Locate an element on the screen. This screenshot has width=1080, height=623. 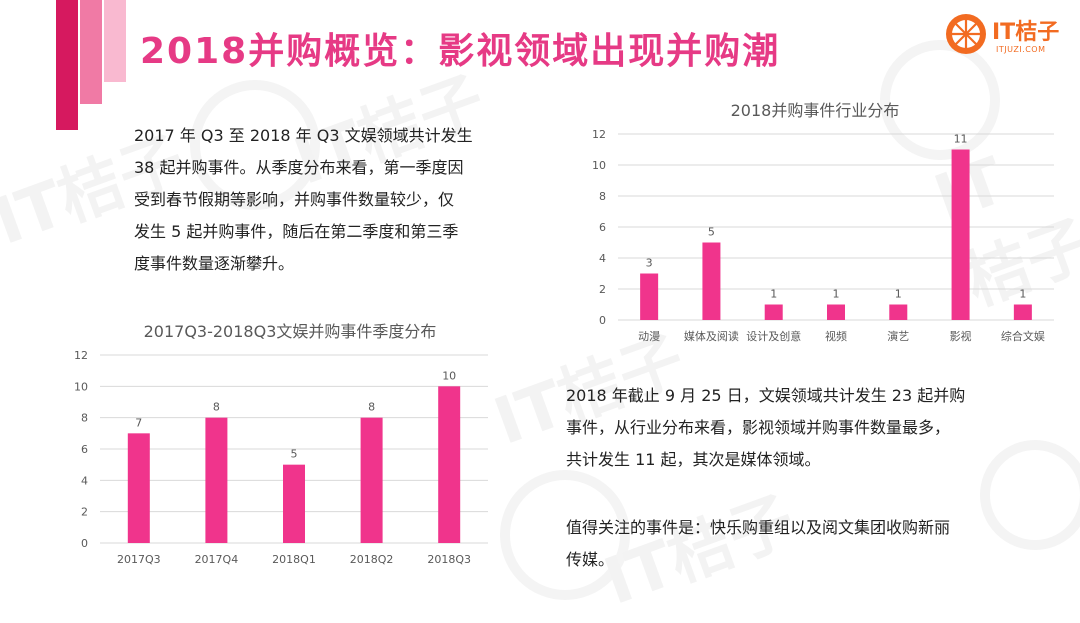
x-category-label: 2018Q3 is located at coordinates (449, 559).